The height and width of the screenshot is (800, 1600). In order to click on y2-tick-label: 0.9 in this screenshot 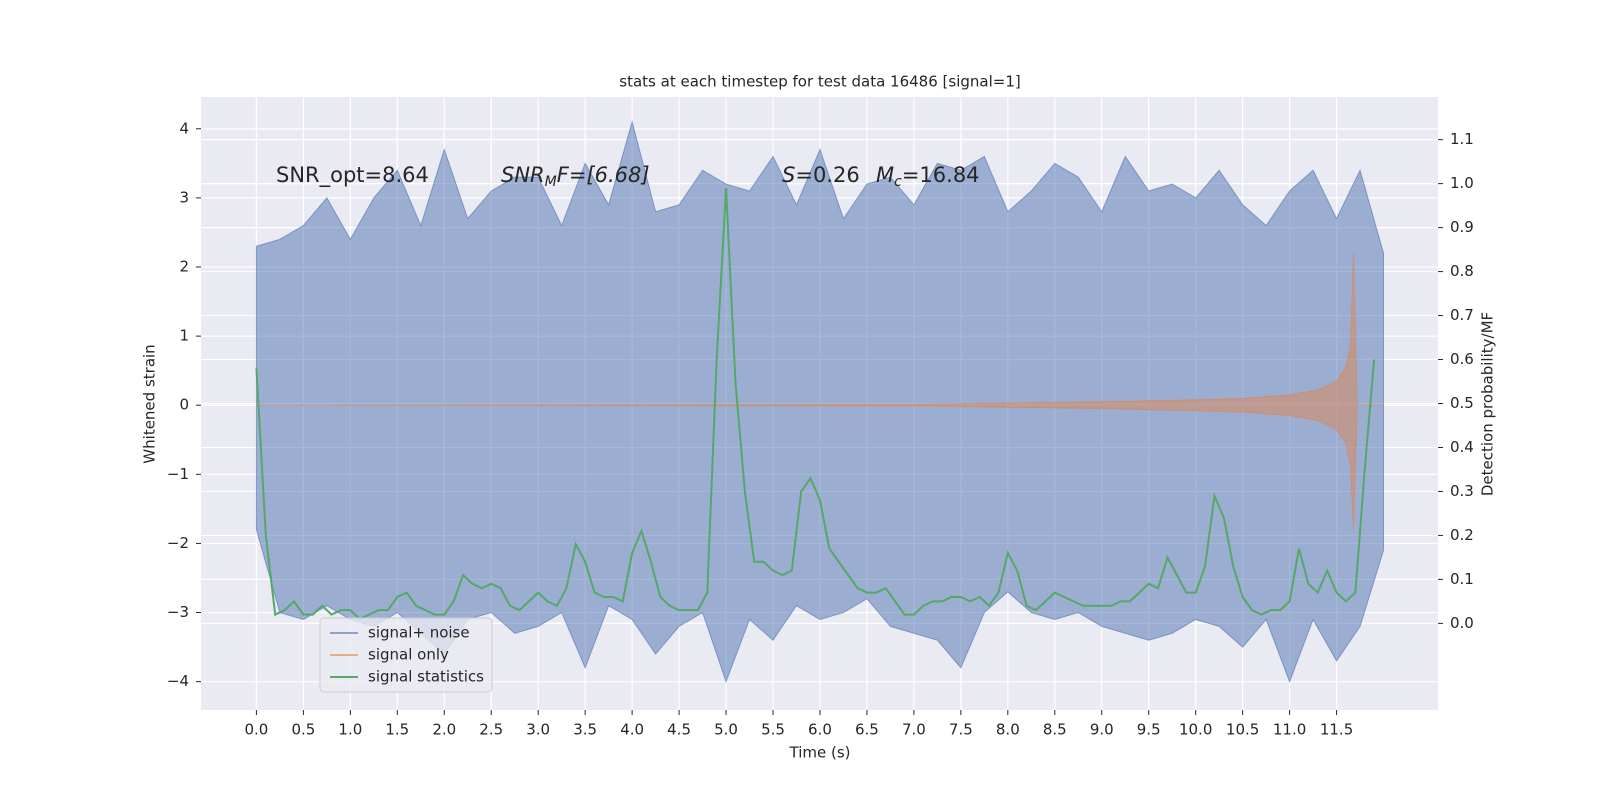, I will do `click(1462, 227)`.